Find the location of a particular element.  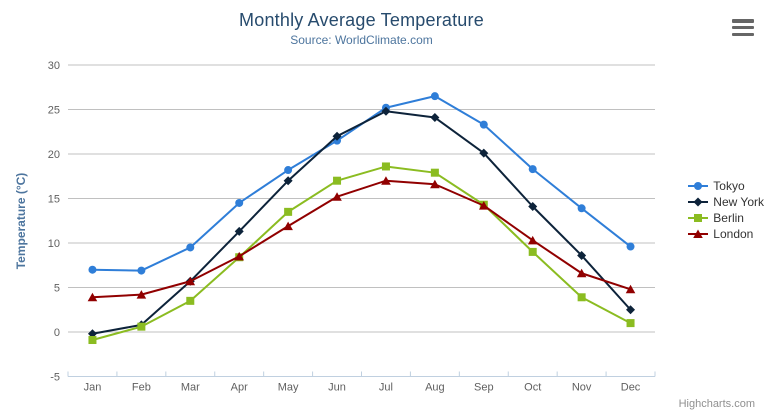

chart-context-menu-button is located at coordinates (744, 27).